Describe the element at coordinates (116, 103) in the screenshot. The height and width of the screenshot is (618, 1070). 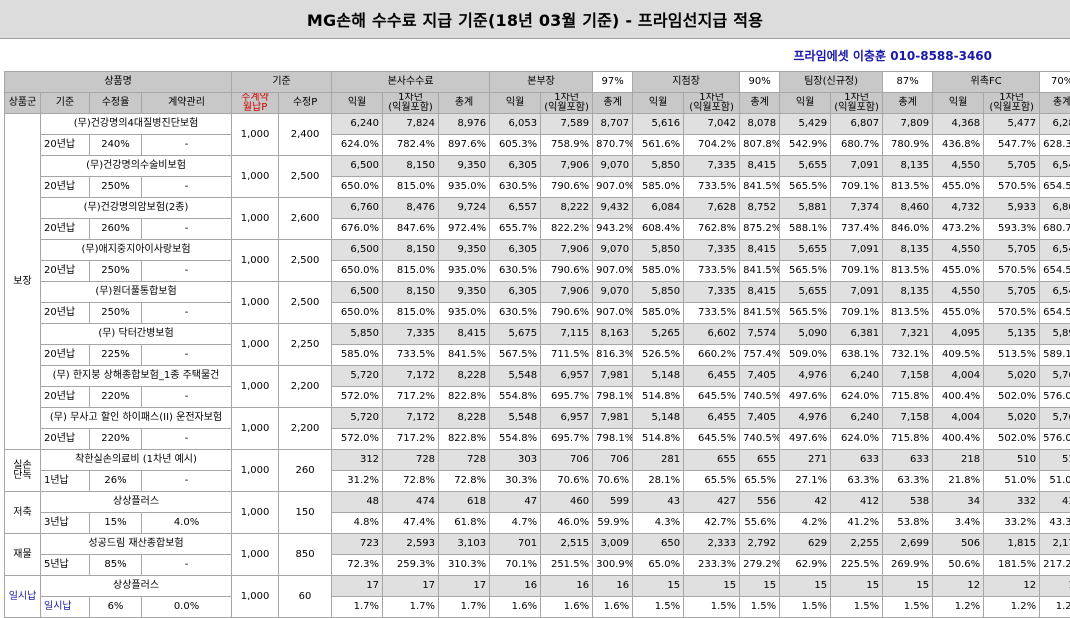
I see `header-rate: 수정율` at that location.